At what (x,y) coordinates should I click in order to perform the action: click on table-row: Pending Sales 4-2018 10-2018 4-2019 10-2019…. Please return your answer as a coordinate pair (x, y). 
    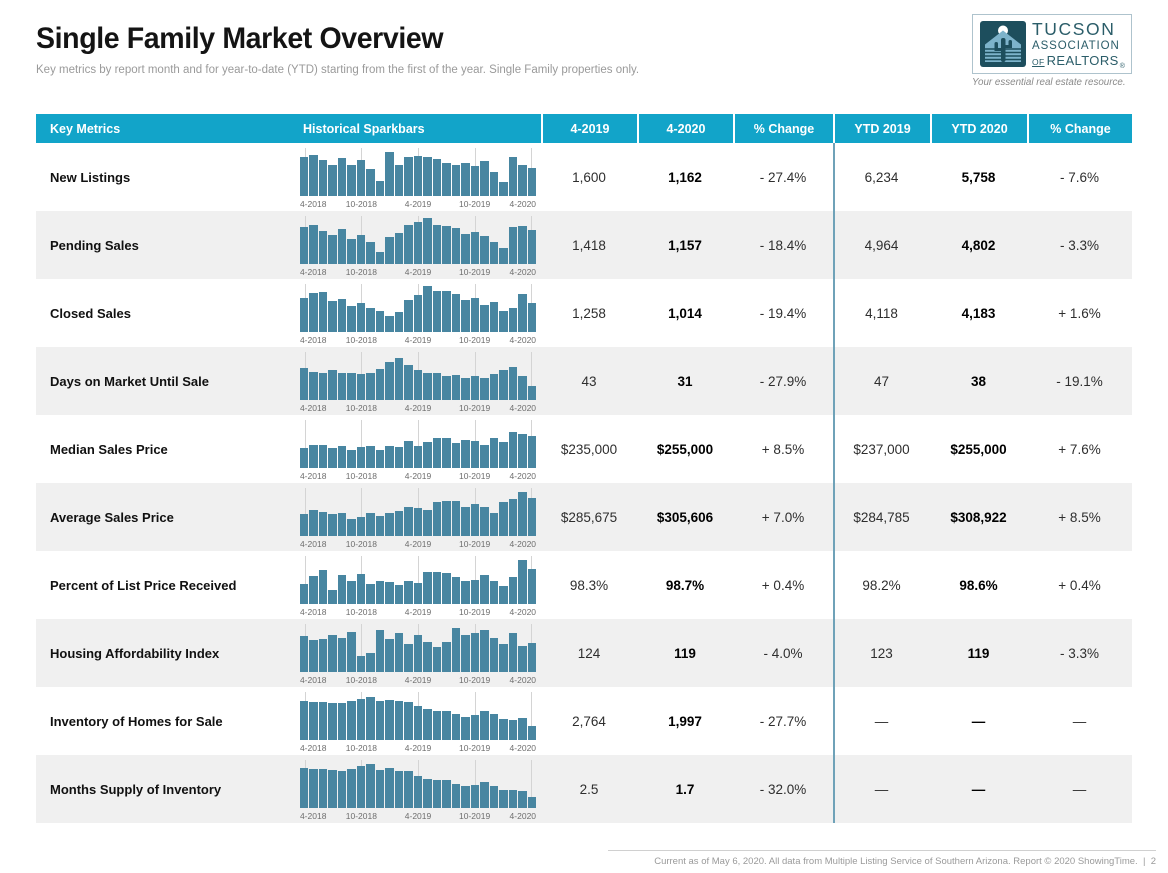
    Looking at the image, I should click on (584, 245).